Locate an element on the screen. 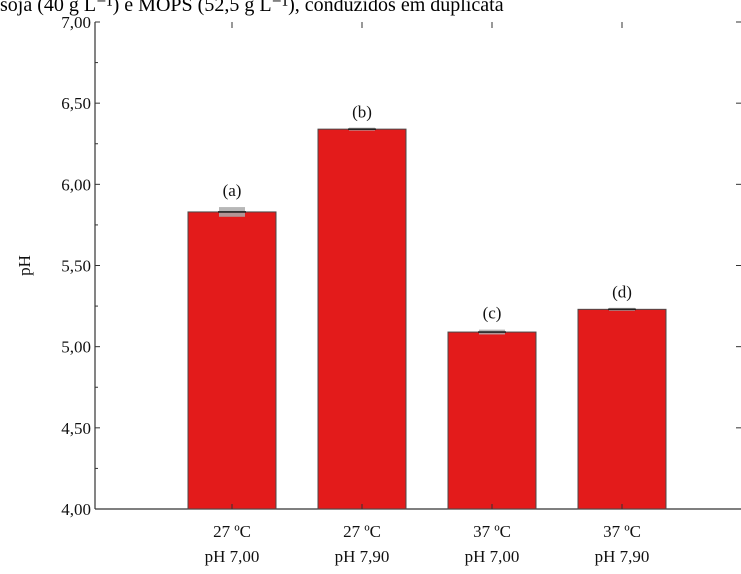 The width and height of the screenshot is (741, 574). y-tick-label: 6,00 is located at coordinates (76, 184).